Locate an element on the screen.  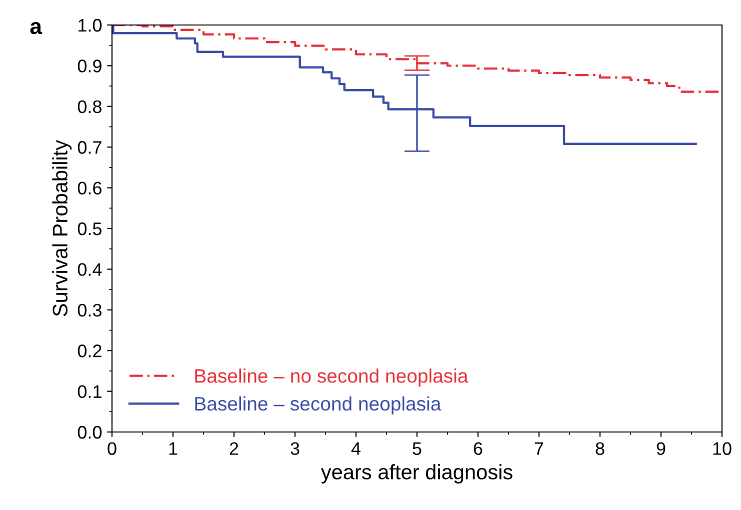
x-tick-label: 8 is located at coordinates (600, 448).